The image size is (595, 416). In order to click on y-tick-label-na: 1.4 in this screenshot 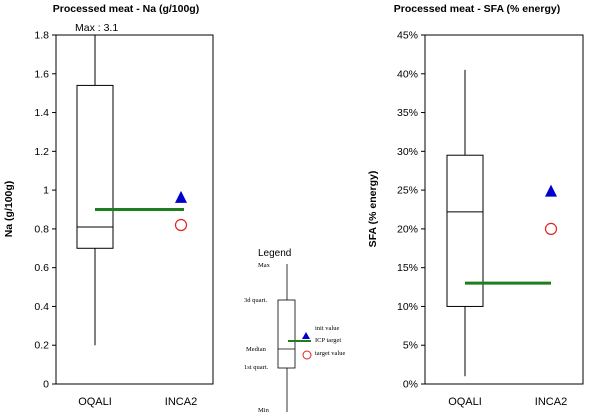, I will do `click(41, 113)`.